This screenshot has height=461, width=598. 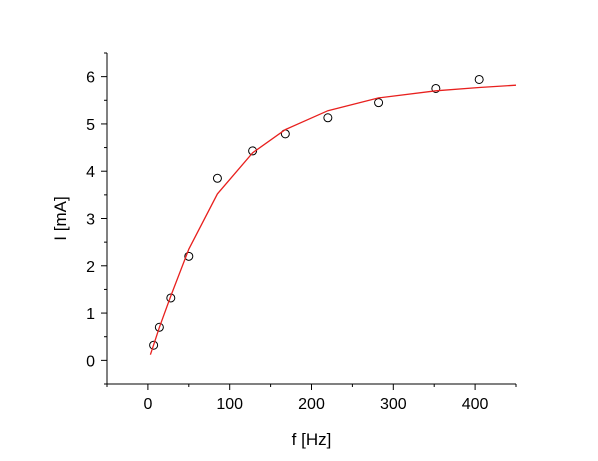 What do you see at coordinates (90, 361) in the screenshot?
I see `y-tick-label: 0` at bounding box center [90, 361].